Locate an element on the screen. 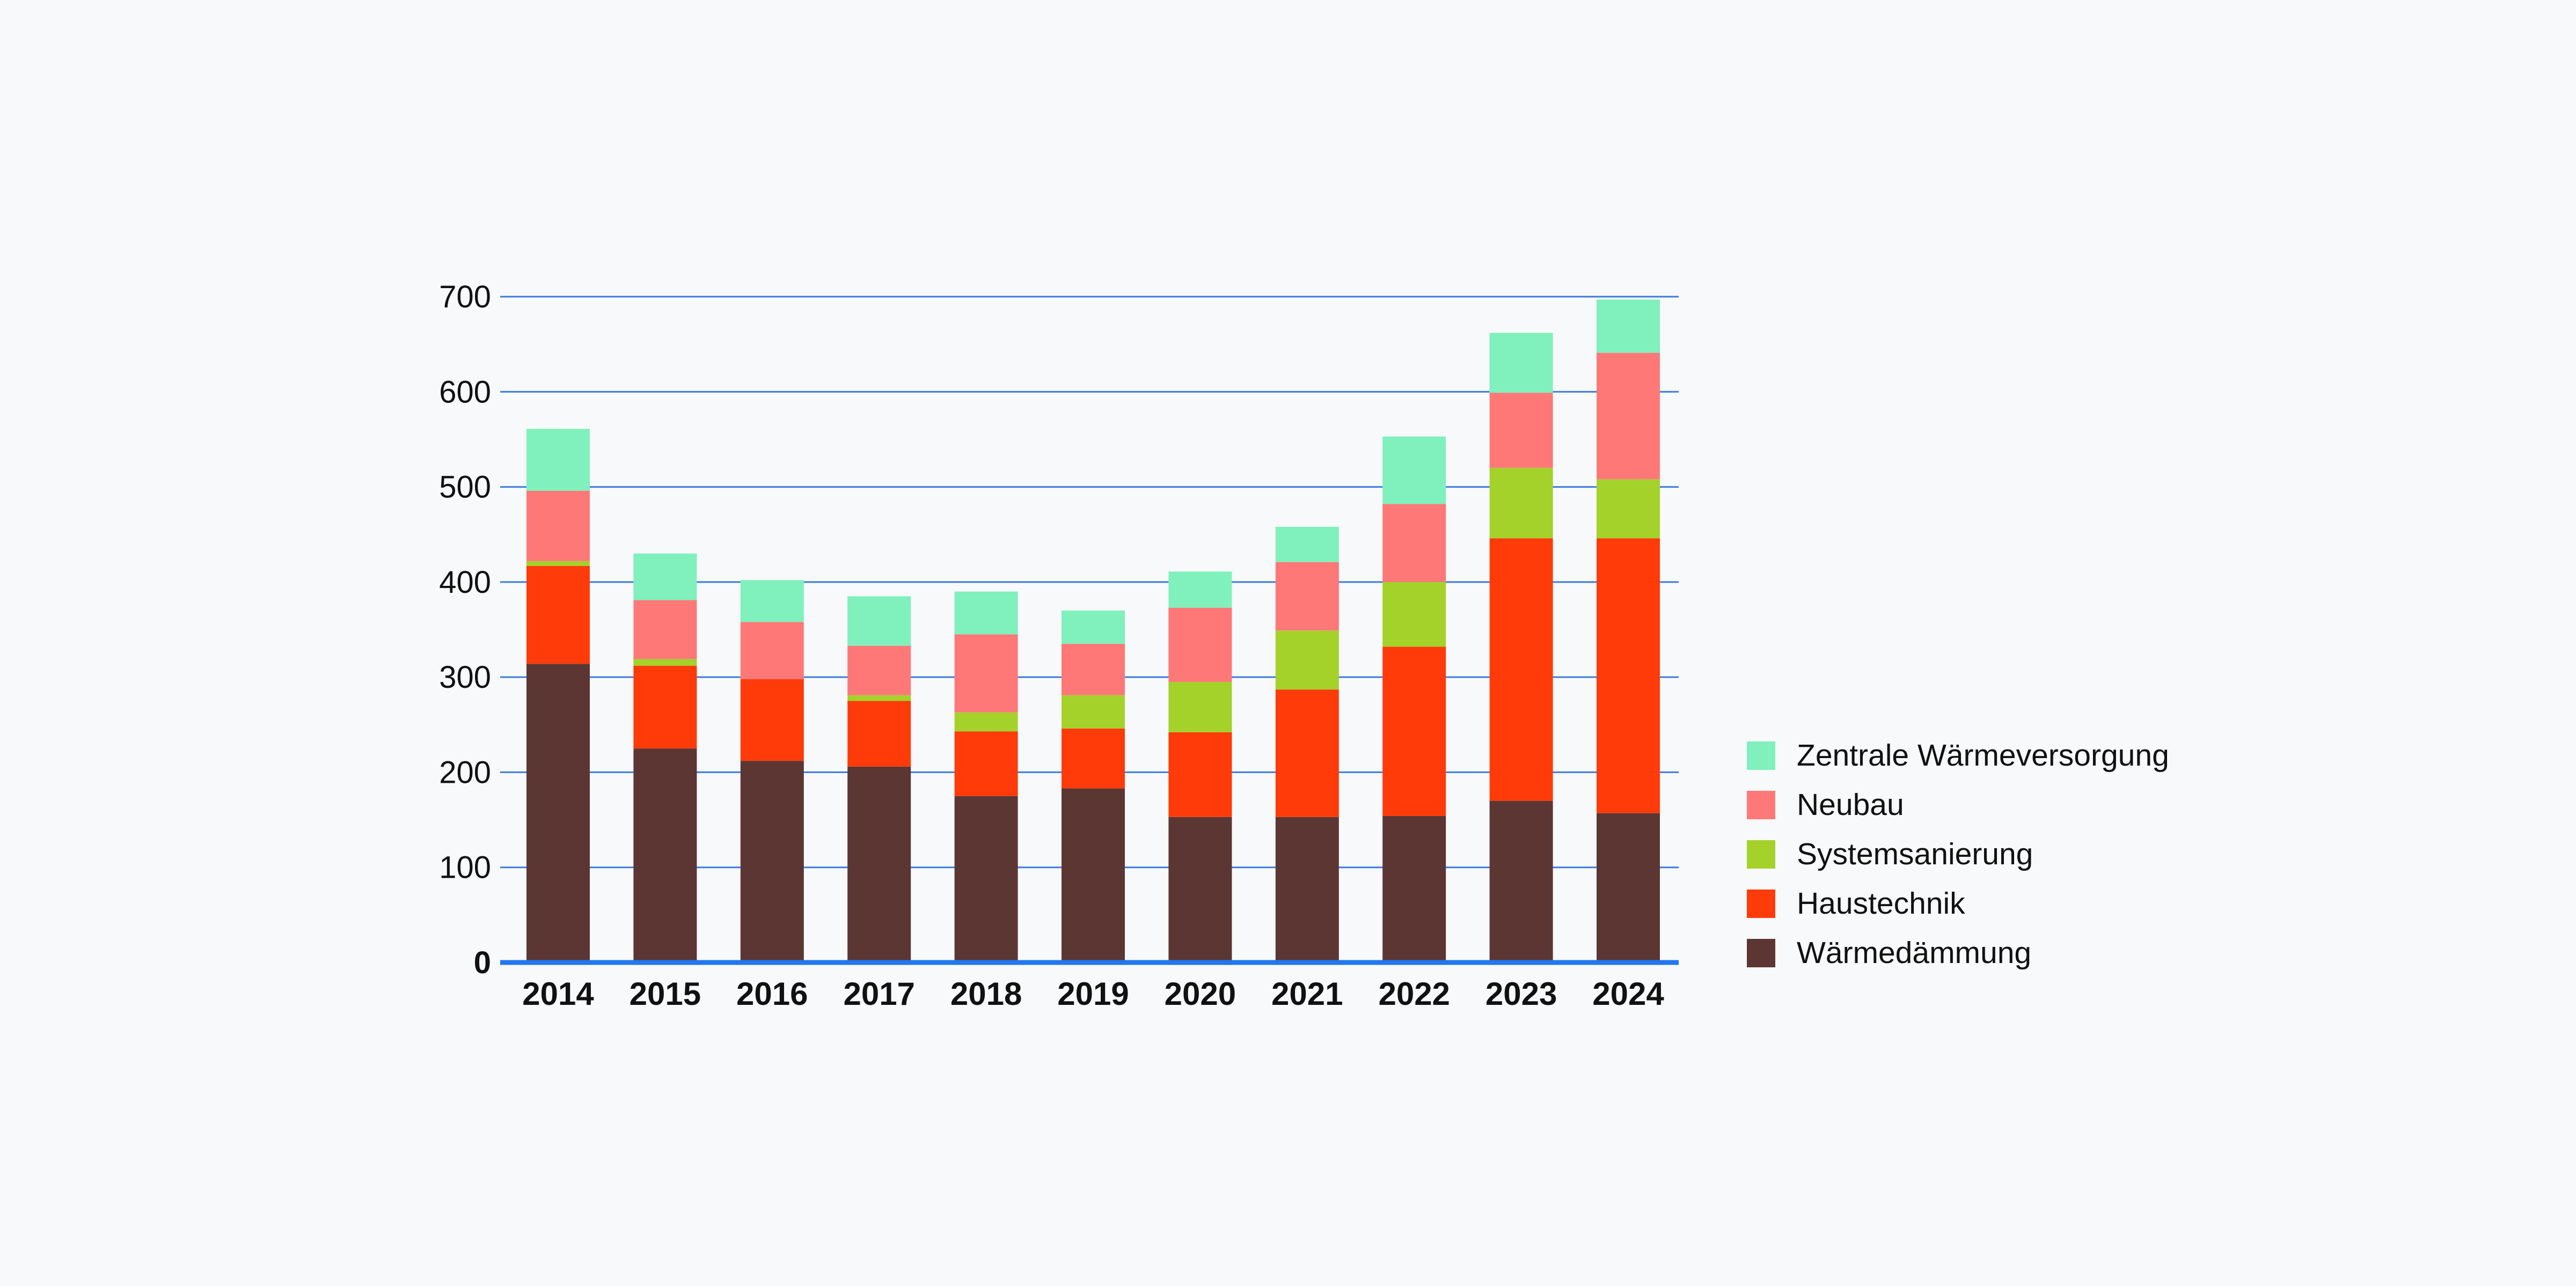 The image size is (2576, 1286). legend-item: Zentrale Wärmeversorgung is located at coordinates (1958, 755).